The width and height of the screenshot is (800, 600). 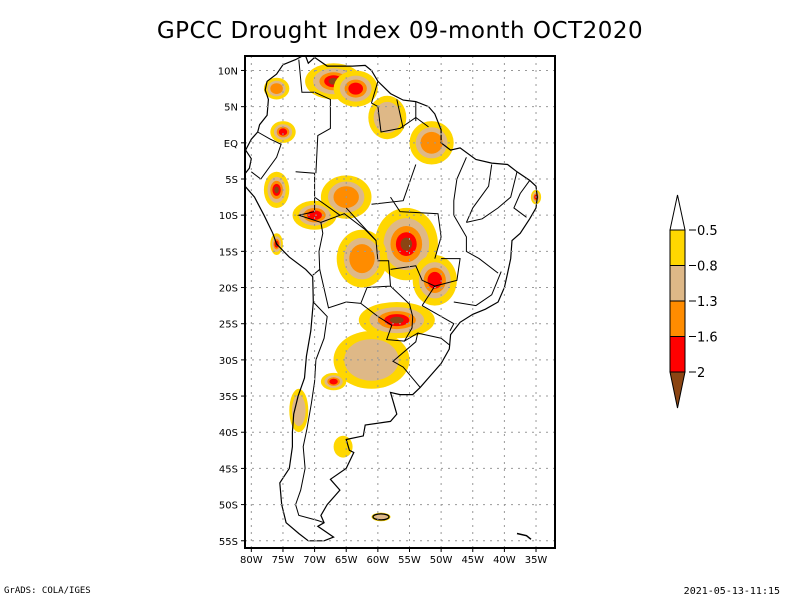 I want to click on lon-tick-label: 80W, so click(x=251, y=560).